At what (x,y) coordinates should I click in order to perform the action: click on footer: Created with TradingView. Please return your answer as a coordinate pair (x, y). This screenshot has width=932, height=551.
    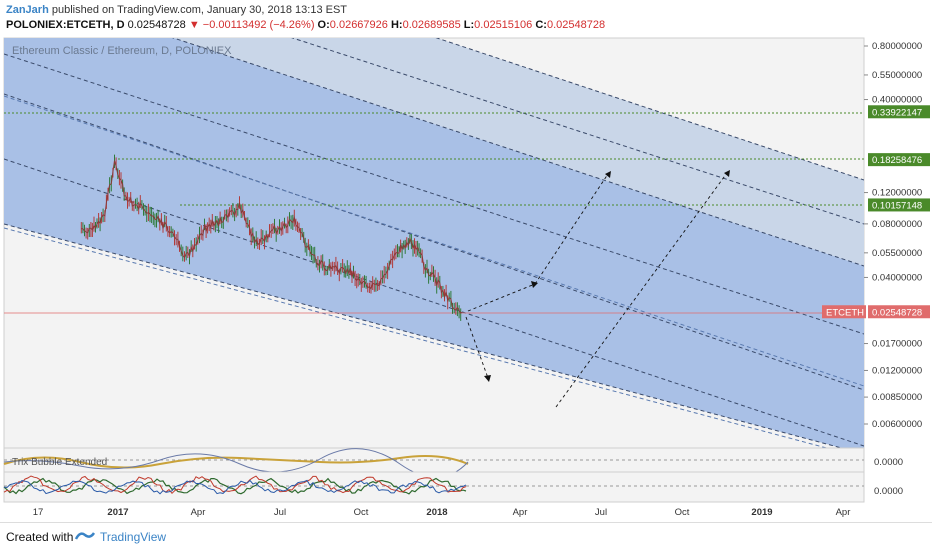
    Looking at the image, I should click on (466, 536).